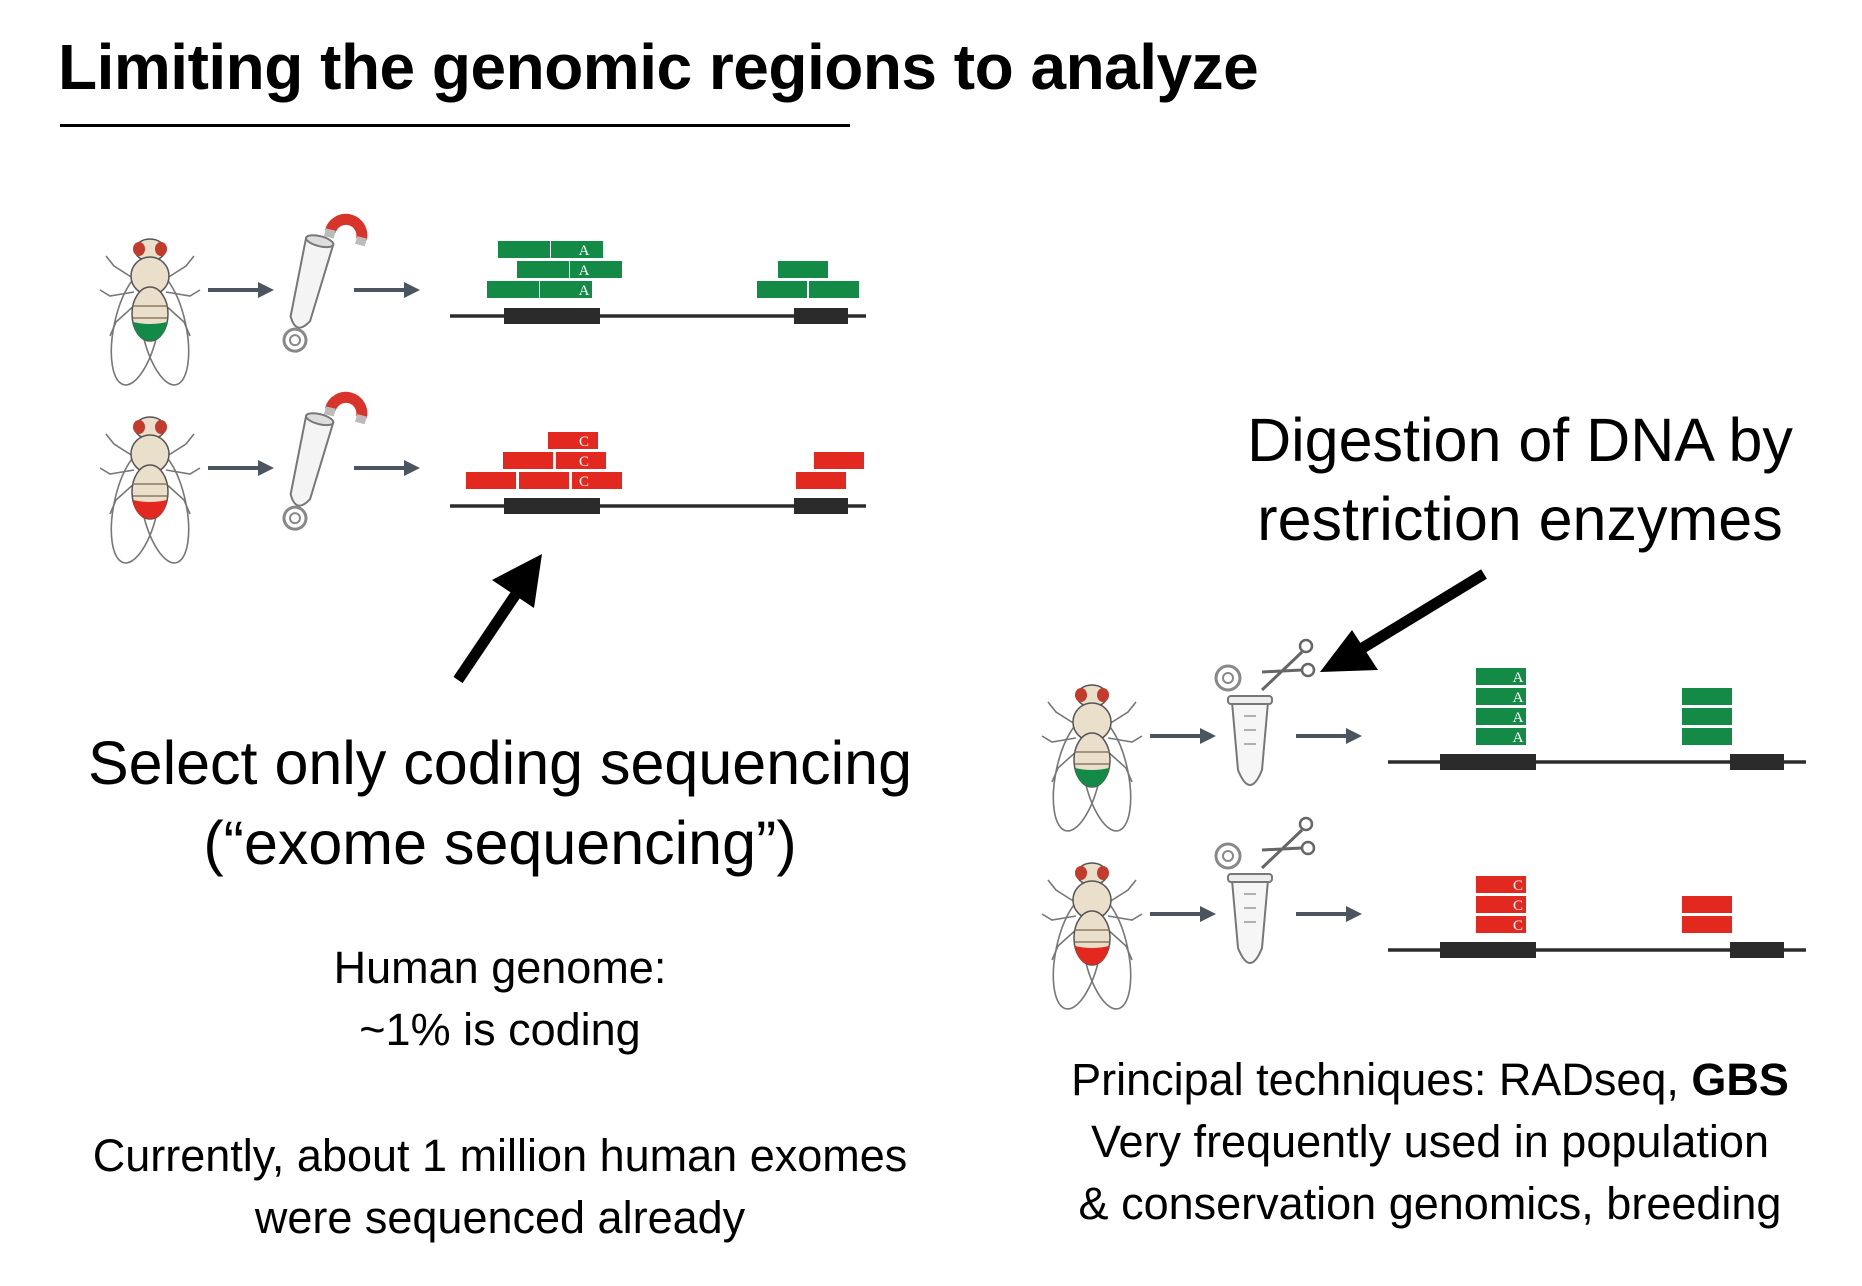 The height and width of the screenshot is (1286, 1862). Describe the element at coordinates (658, 67) in the screenshot. I see `slide-title: Limiting the genomic regions to analyze` at that location.